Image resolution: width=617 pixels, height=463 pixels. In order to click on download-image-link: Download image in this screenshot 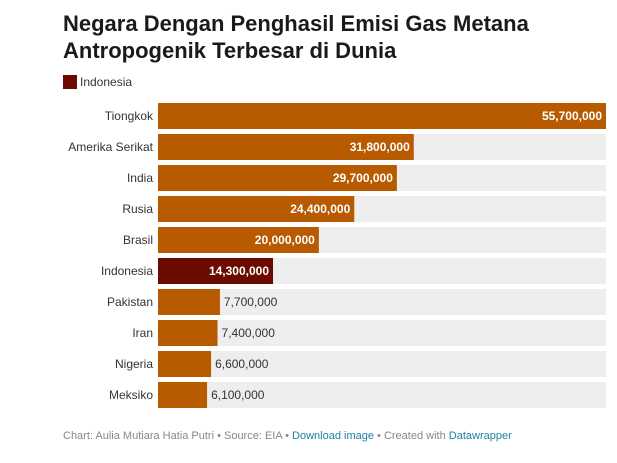, I will do `click(333, 436)`.